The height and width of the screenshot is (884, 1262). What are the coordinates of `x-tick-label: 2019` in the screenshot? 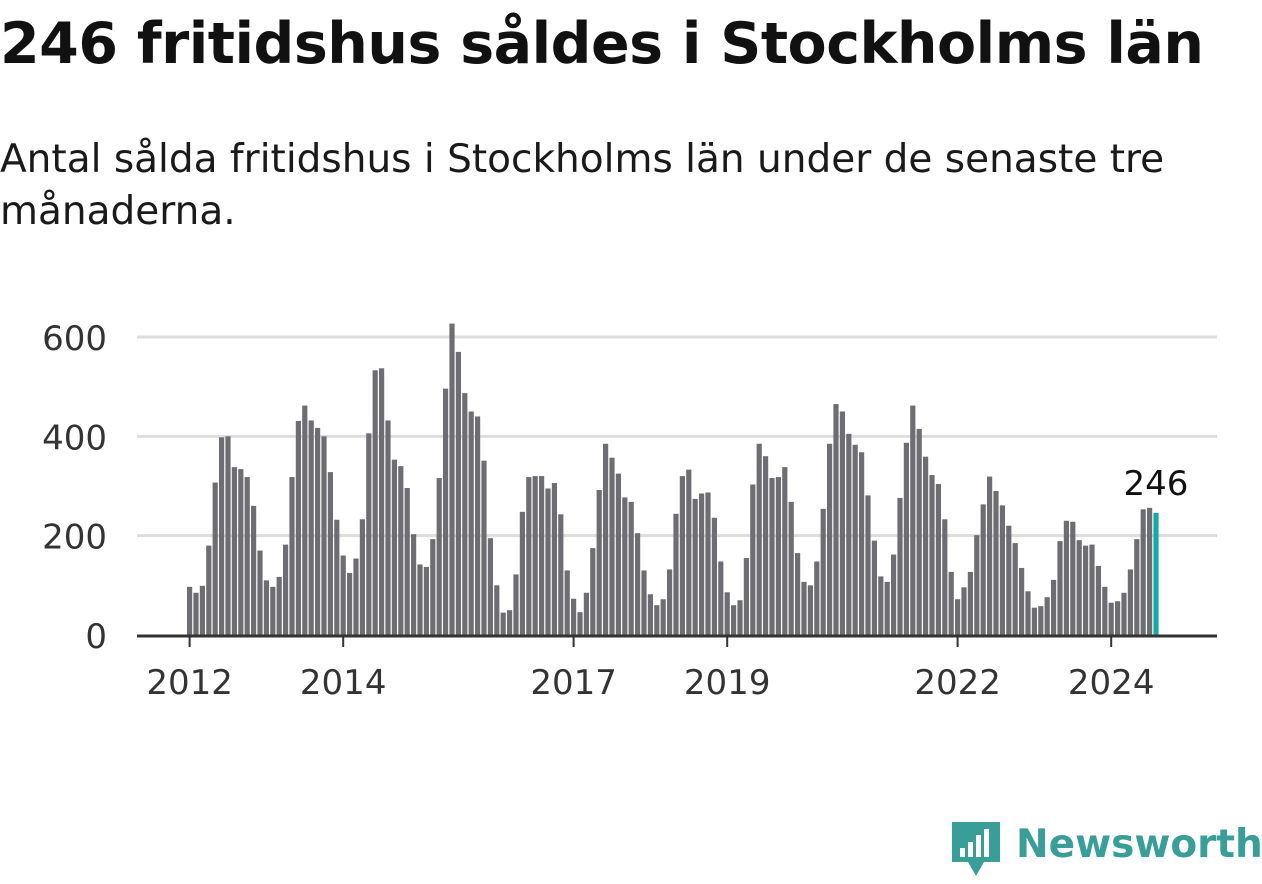 It's located at (727, 683).